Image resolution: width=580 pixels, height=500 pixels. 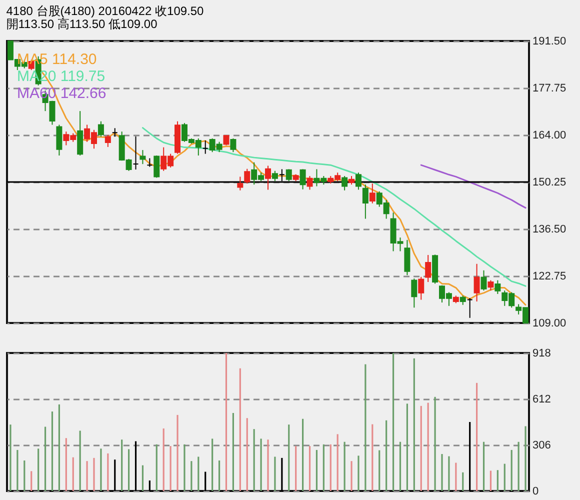 I want to click on y-tick-label: 306, so click(x=541, y=446).